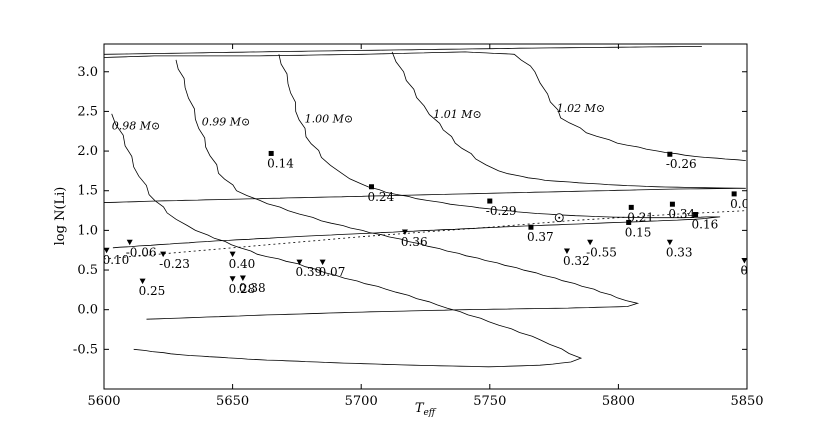  What do you see at coordinates (226, 122) in the screenshot?
I see `mass-label: 0.99 M⊙` at bounding box center [226, 122].